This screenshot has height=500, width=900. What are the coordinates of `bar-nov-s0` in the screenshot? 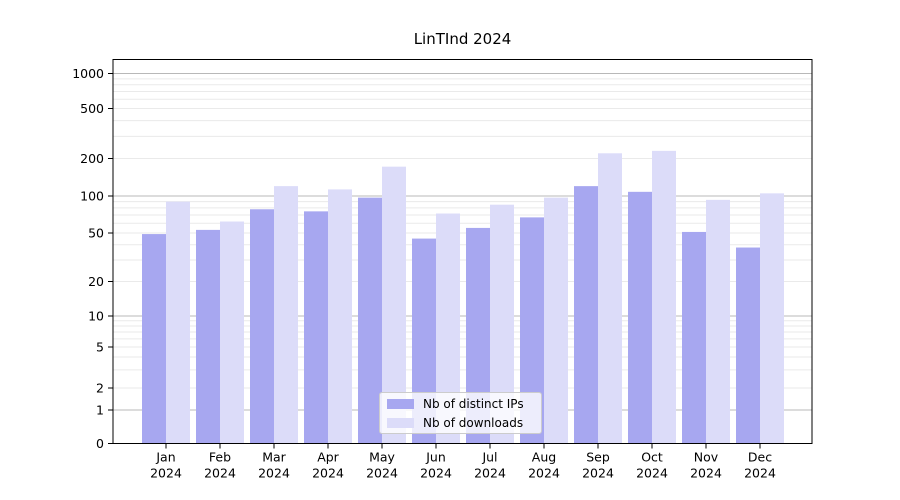 It's located at (694, 337).